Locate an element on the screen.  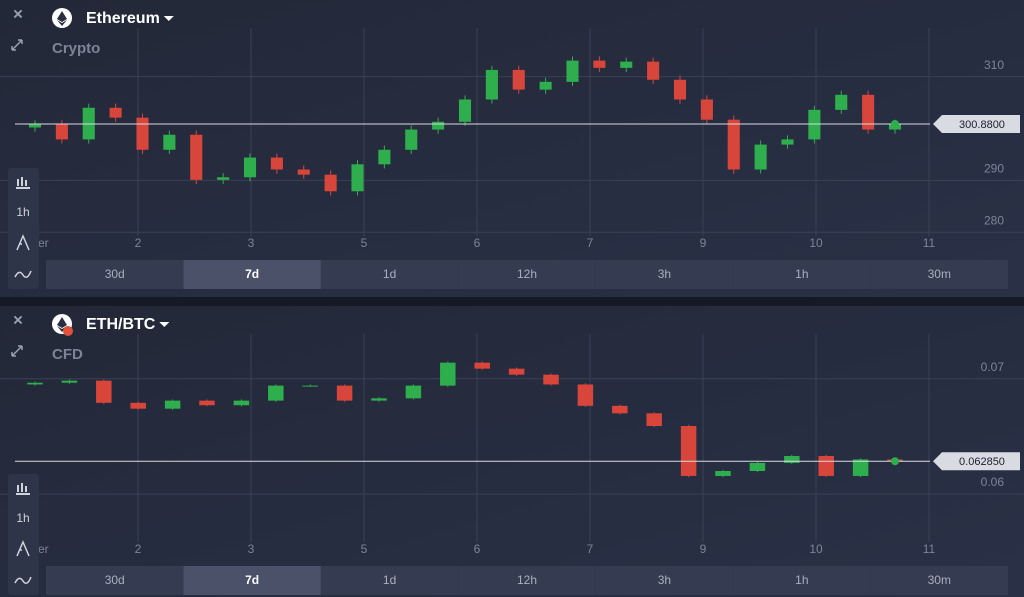
price-tag is located at coordinates (976, 461).